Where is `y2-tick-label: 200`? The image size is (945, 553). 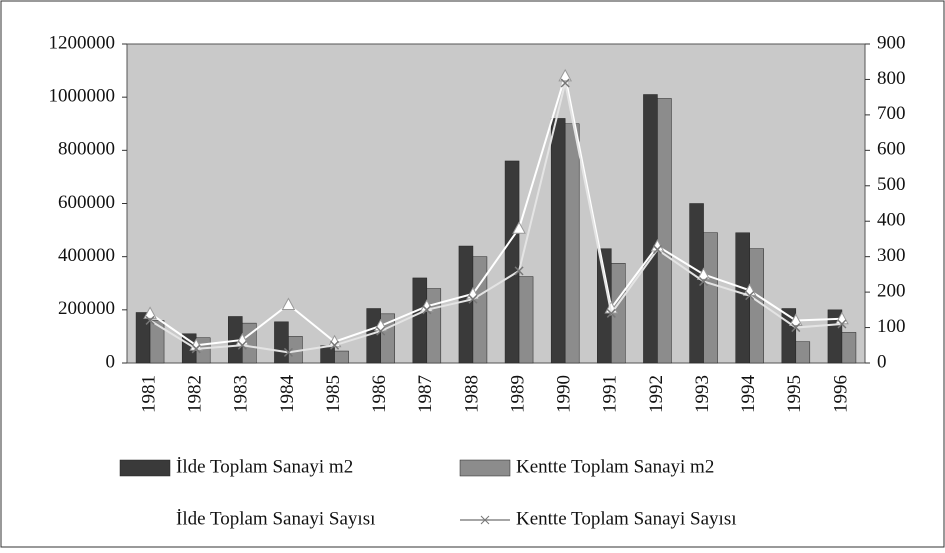
y2-tick-label: 200 is located at coordinates (891, 290).